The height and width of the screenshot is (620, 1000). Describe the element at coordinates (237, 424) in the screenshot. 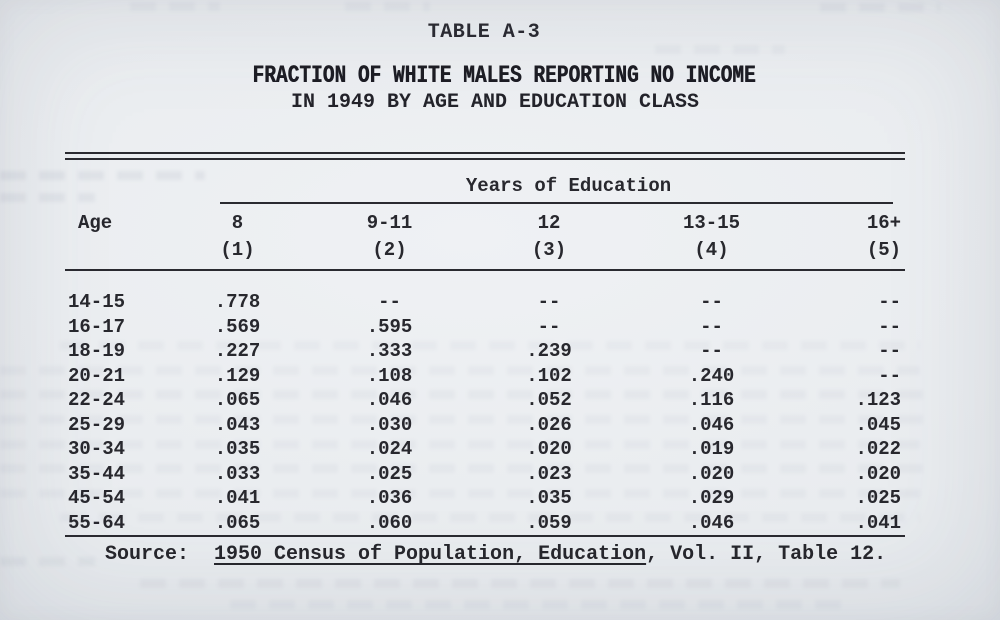

I see `cell-value: .043` at that location.